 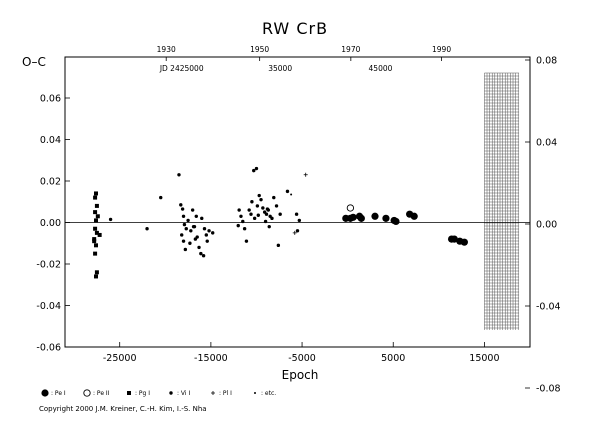 What do you see at coordinates (48, 306) in the screenshot?
I see `y-tick-label-left: -0.04` at bounding box center [48, 306].